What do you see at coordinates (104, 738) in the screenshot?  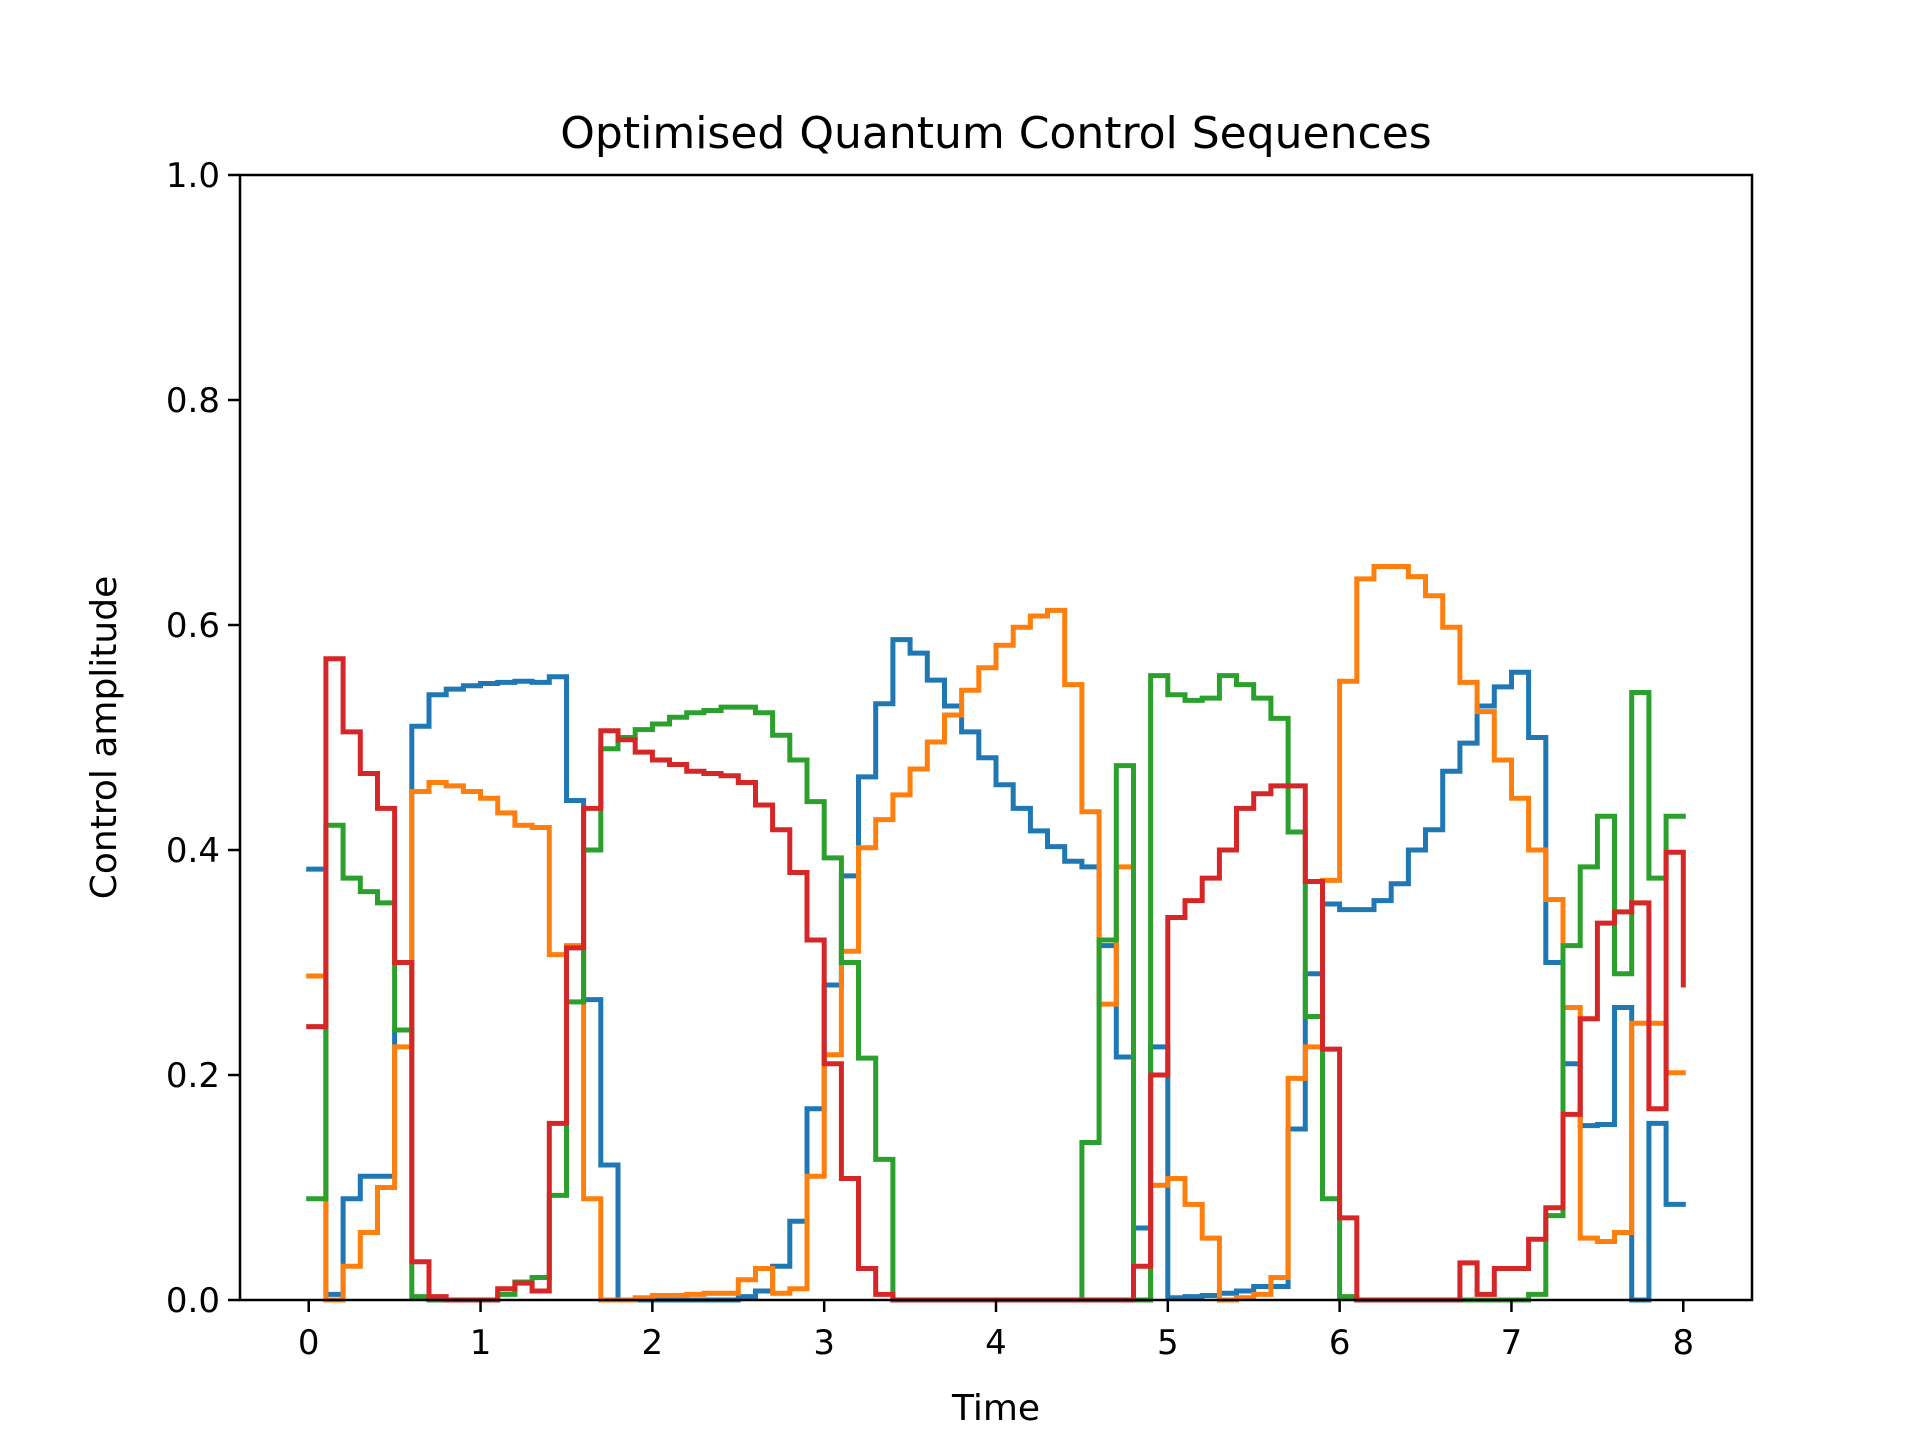 I see `y-axis-label: Control amplitude` at bounding box center [104, 738].